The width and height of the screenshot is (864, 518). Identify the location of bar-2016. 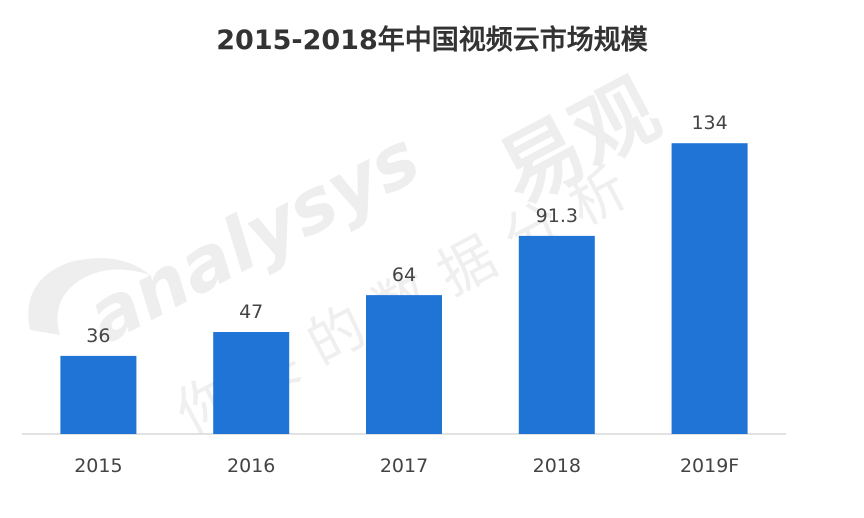
(251, 383).